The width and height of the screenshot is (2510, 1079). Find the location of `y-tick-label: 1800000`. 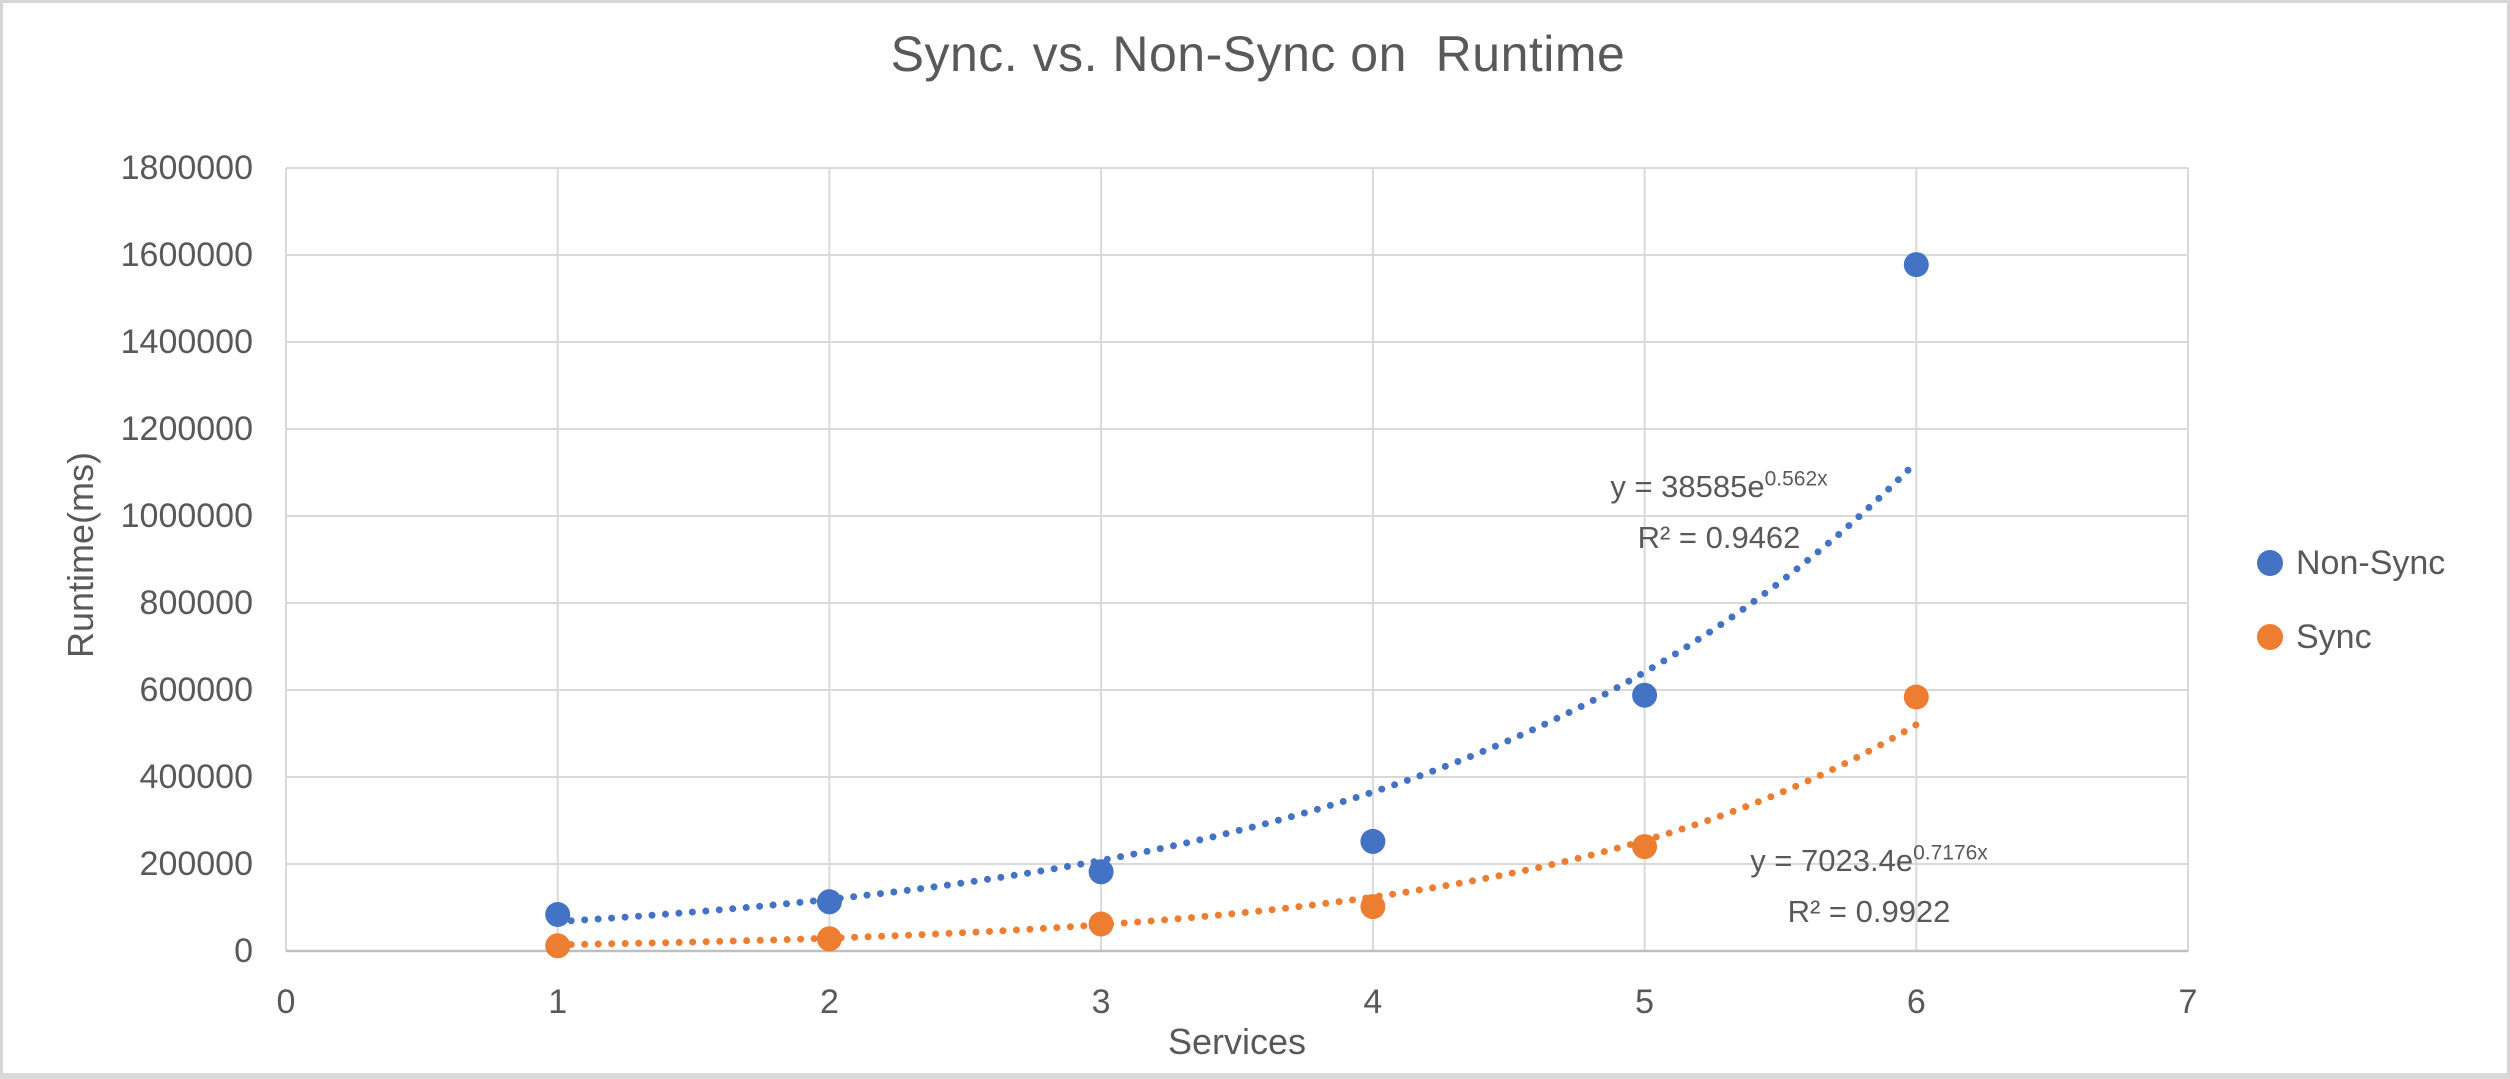

y-tick-label: 1800000 is located at coordinates (186, 168).